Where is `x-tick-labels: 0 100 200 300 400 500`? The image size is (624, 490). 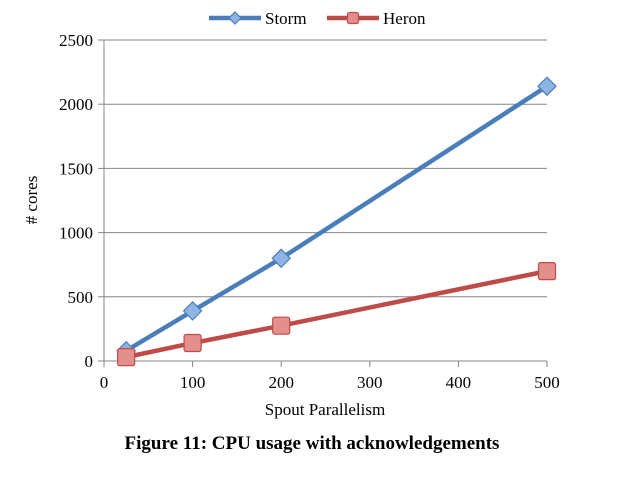 x-tick-labels: 0 100 200 300 400 500 is located at coordinates (330, 382).